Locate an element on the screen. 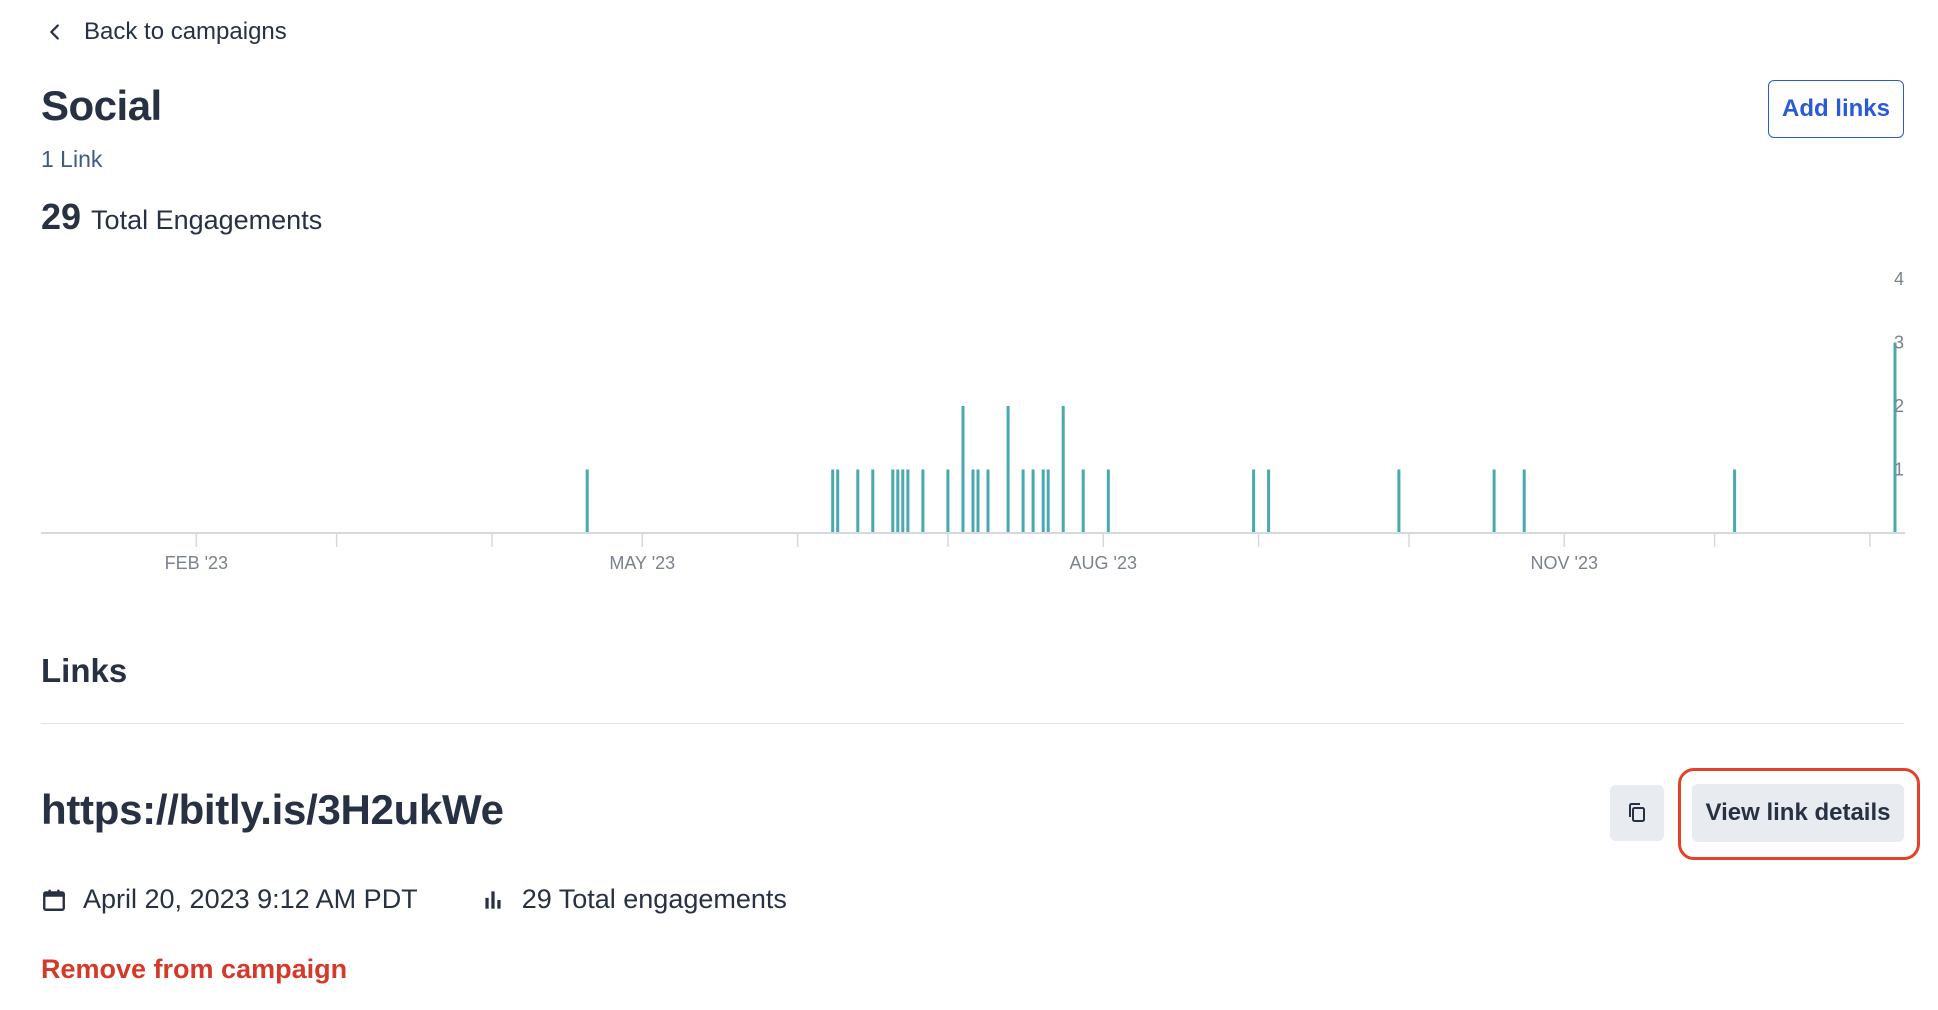 This screenshot has width=1938, height=1010. link-date-text: April 20, 2023 9:12 AM PDT is located at coordinates (250, 899).